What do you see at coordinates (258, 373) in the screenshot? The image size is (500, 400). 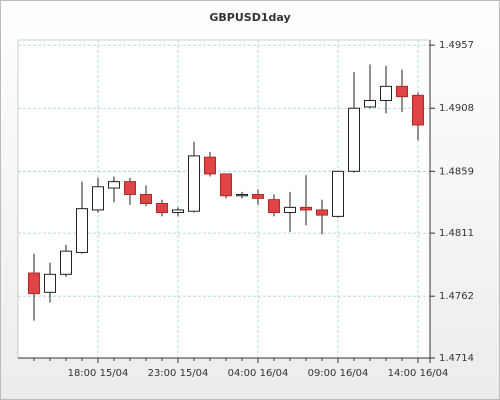 I see `x-tick-label: 04:00 16/04` at bounding box center [258, 373].